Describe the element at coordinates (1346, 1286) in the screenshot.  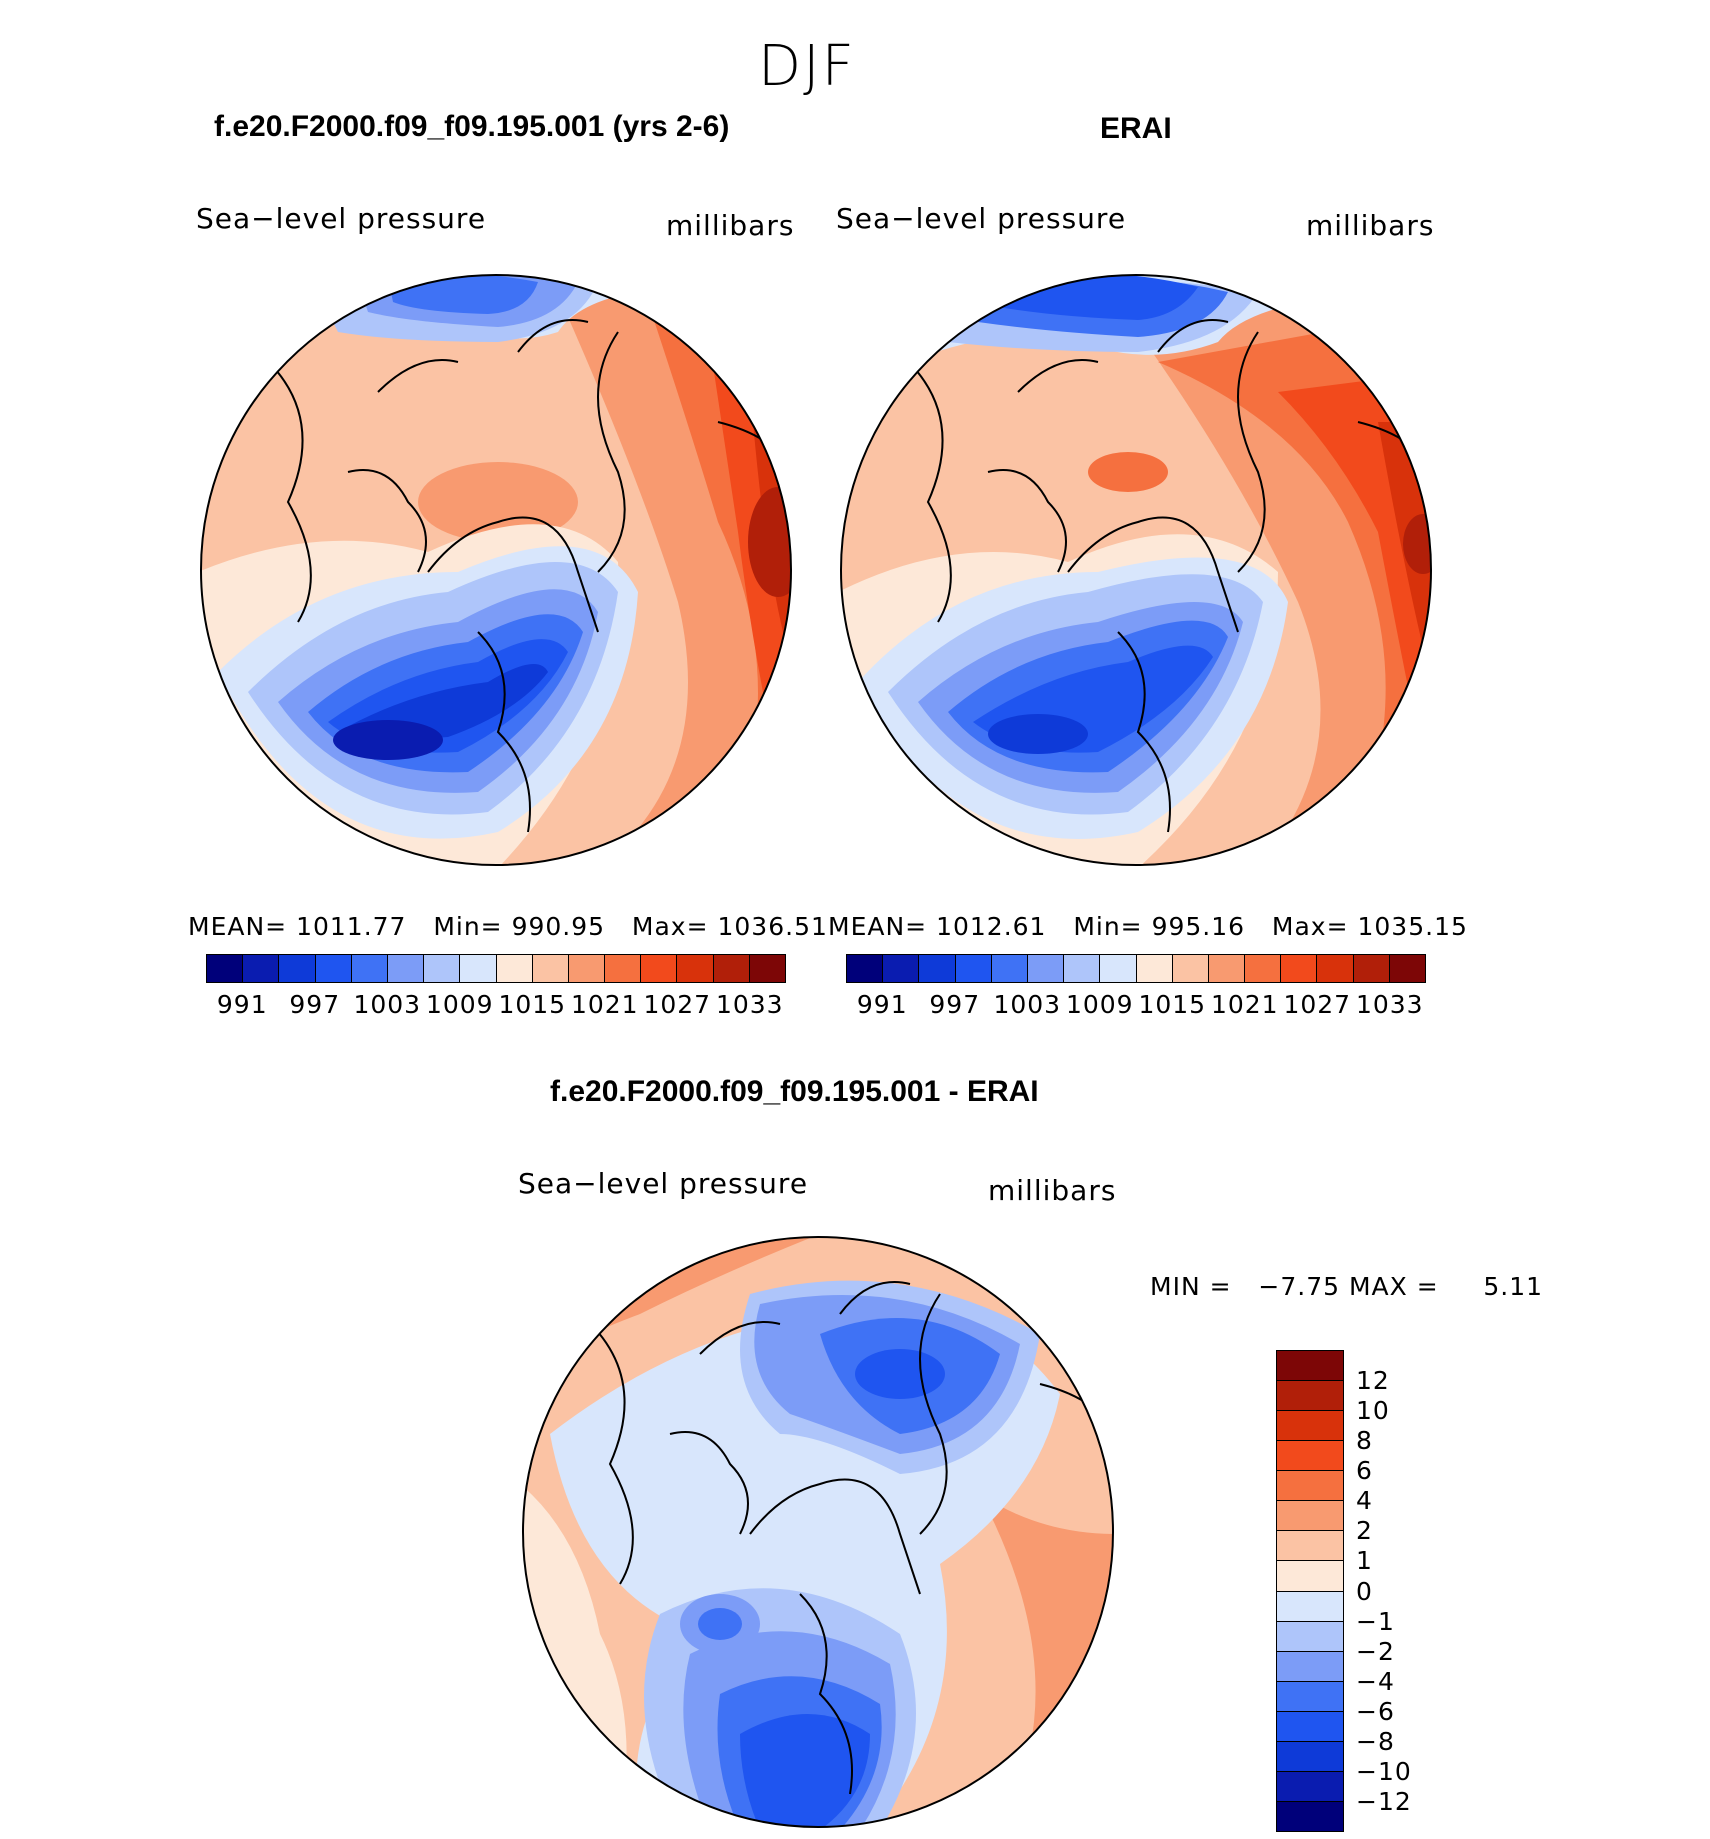
I see `panel-3-stats: MIN = −7.75 MAX = 5.11` at that location.